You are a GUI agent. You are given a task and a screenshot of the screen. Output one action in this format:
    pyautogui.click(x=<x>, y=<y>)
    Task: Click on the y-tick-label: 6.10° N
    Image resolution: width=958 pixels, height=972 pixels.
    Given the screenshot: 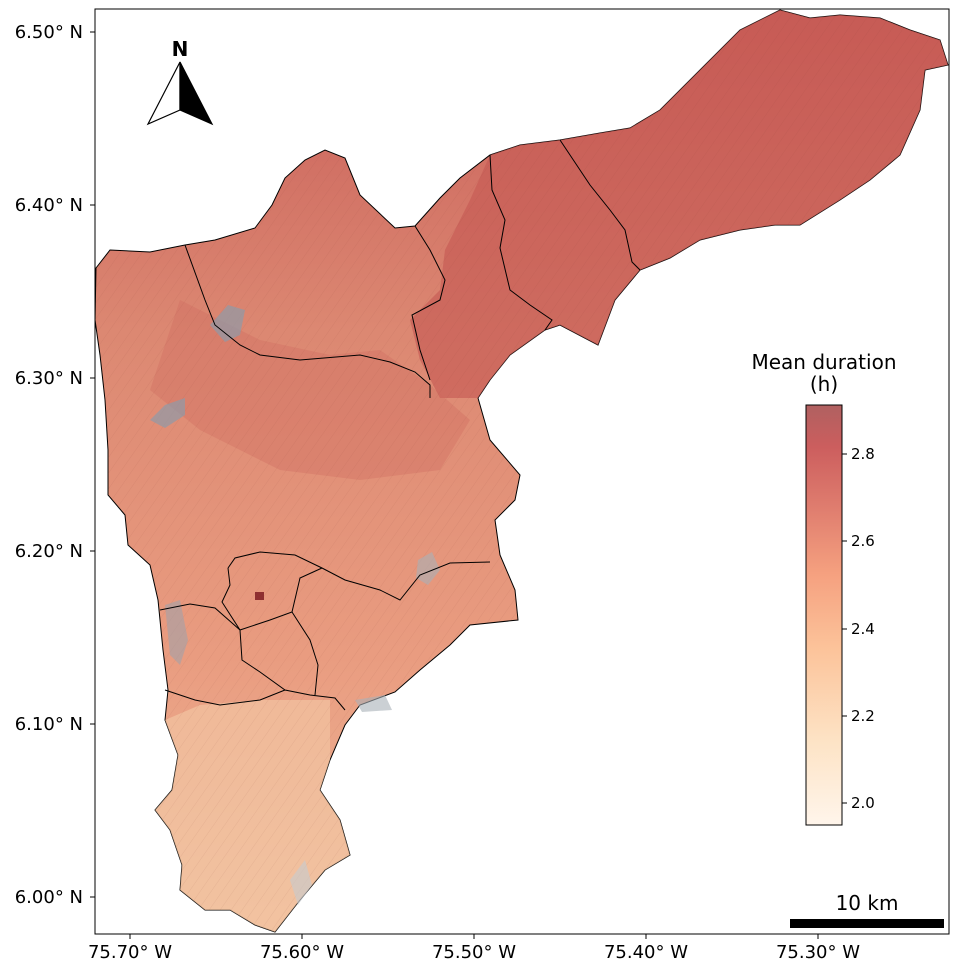 What is the action you would take?
    pyautogui.click(x=49, y=724)
    